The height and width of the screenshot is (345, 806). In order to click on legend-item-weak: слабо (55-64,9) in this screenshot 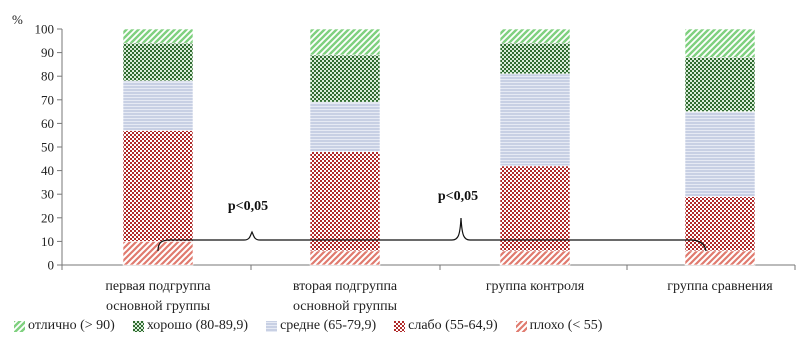, I will do `click(446, 326)`.